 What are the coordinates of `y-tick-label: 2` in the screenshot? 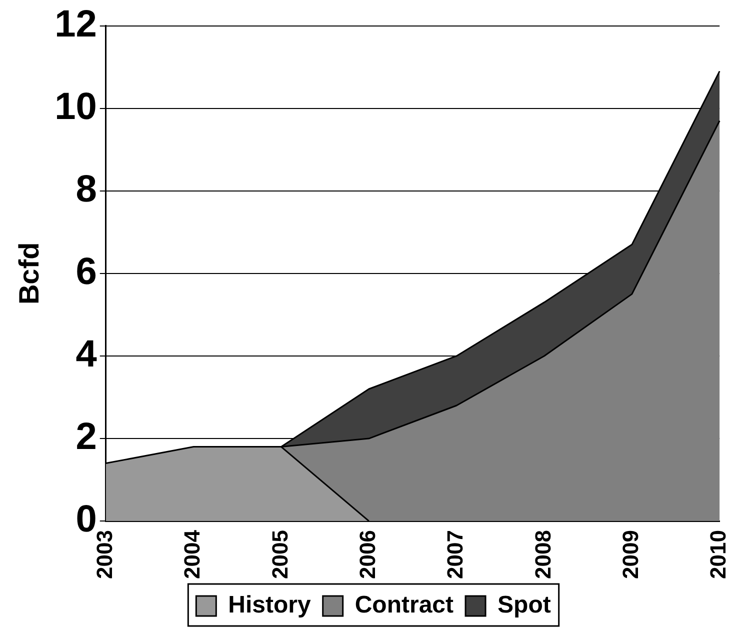 It's located at (86, 437).